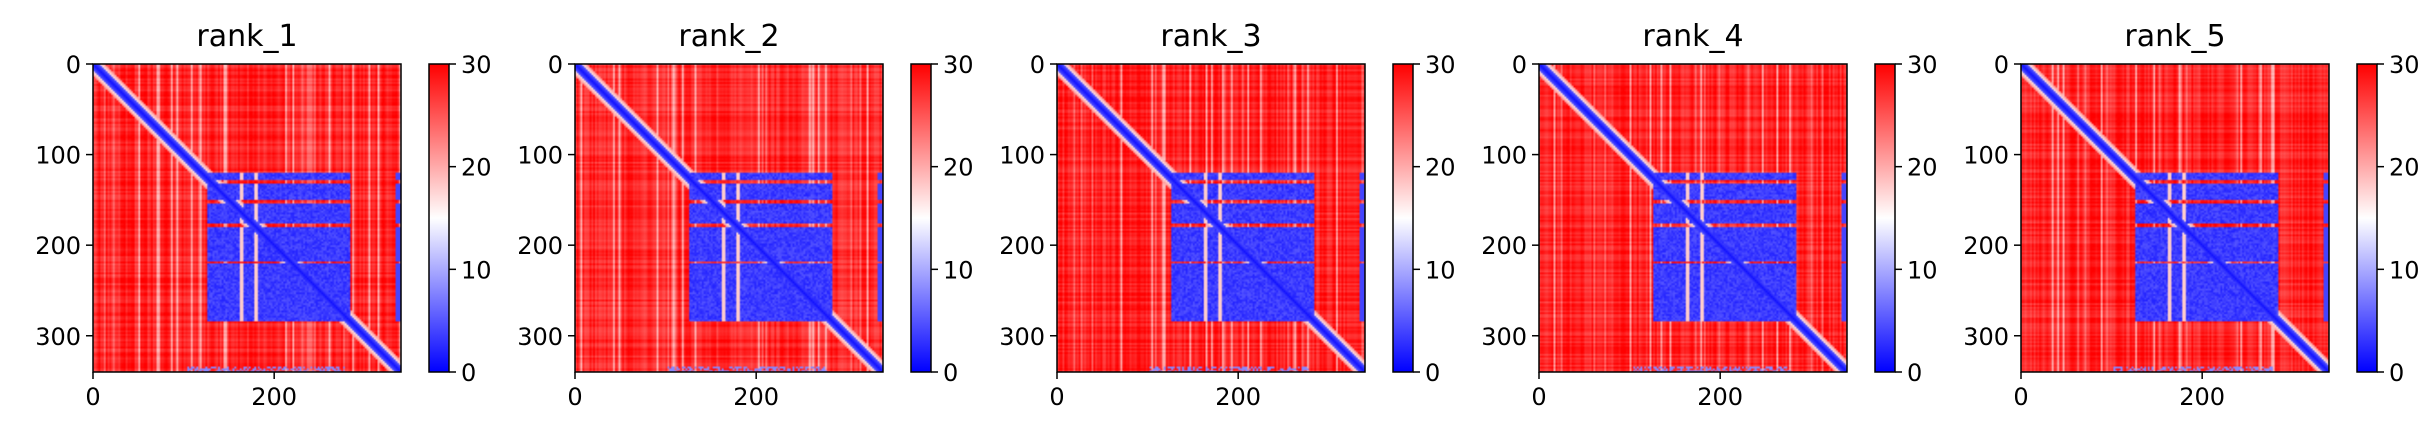 This screenshot has height=438, width=2435. What do you see at coordinates (728, 36) in the screenshot?
I see `panel-title: rank_2` at bounding box center [728, 36].